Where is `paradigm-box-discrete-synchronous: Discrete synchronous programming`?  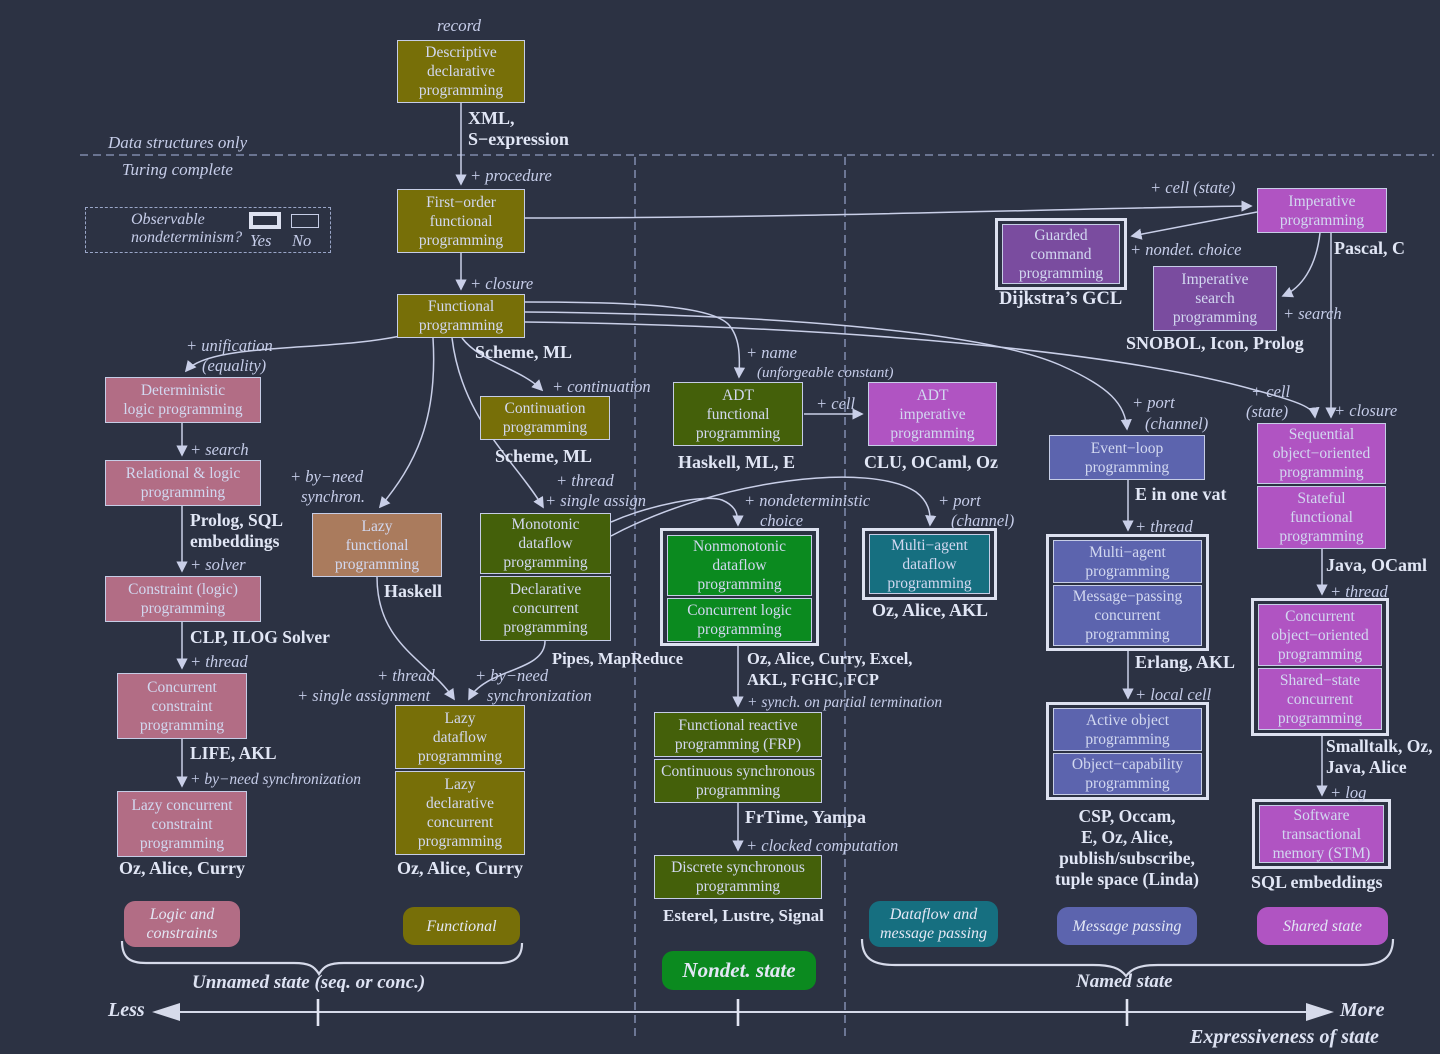
paradigm-box-discrete-synchronous: Discrete synchronous programming is located at coordinates (738, 877).